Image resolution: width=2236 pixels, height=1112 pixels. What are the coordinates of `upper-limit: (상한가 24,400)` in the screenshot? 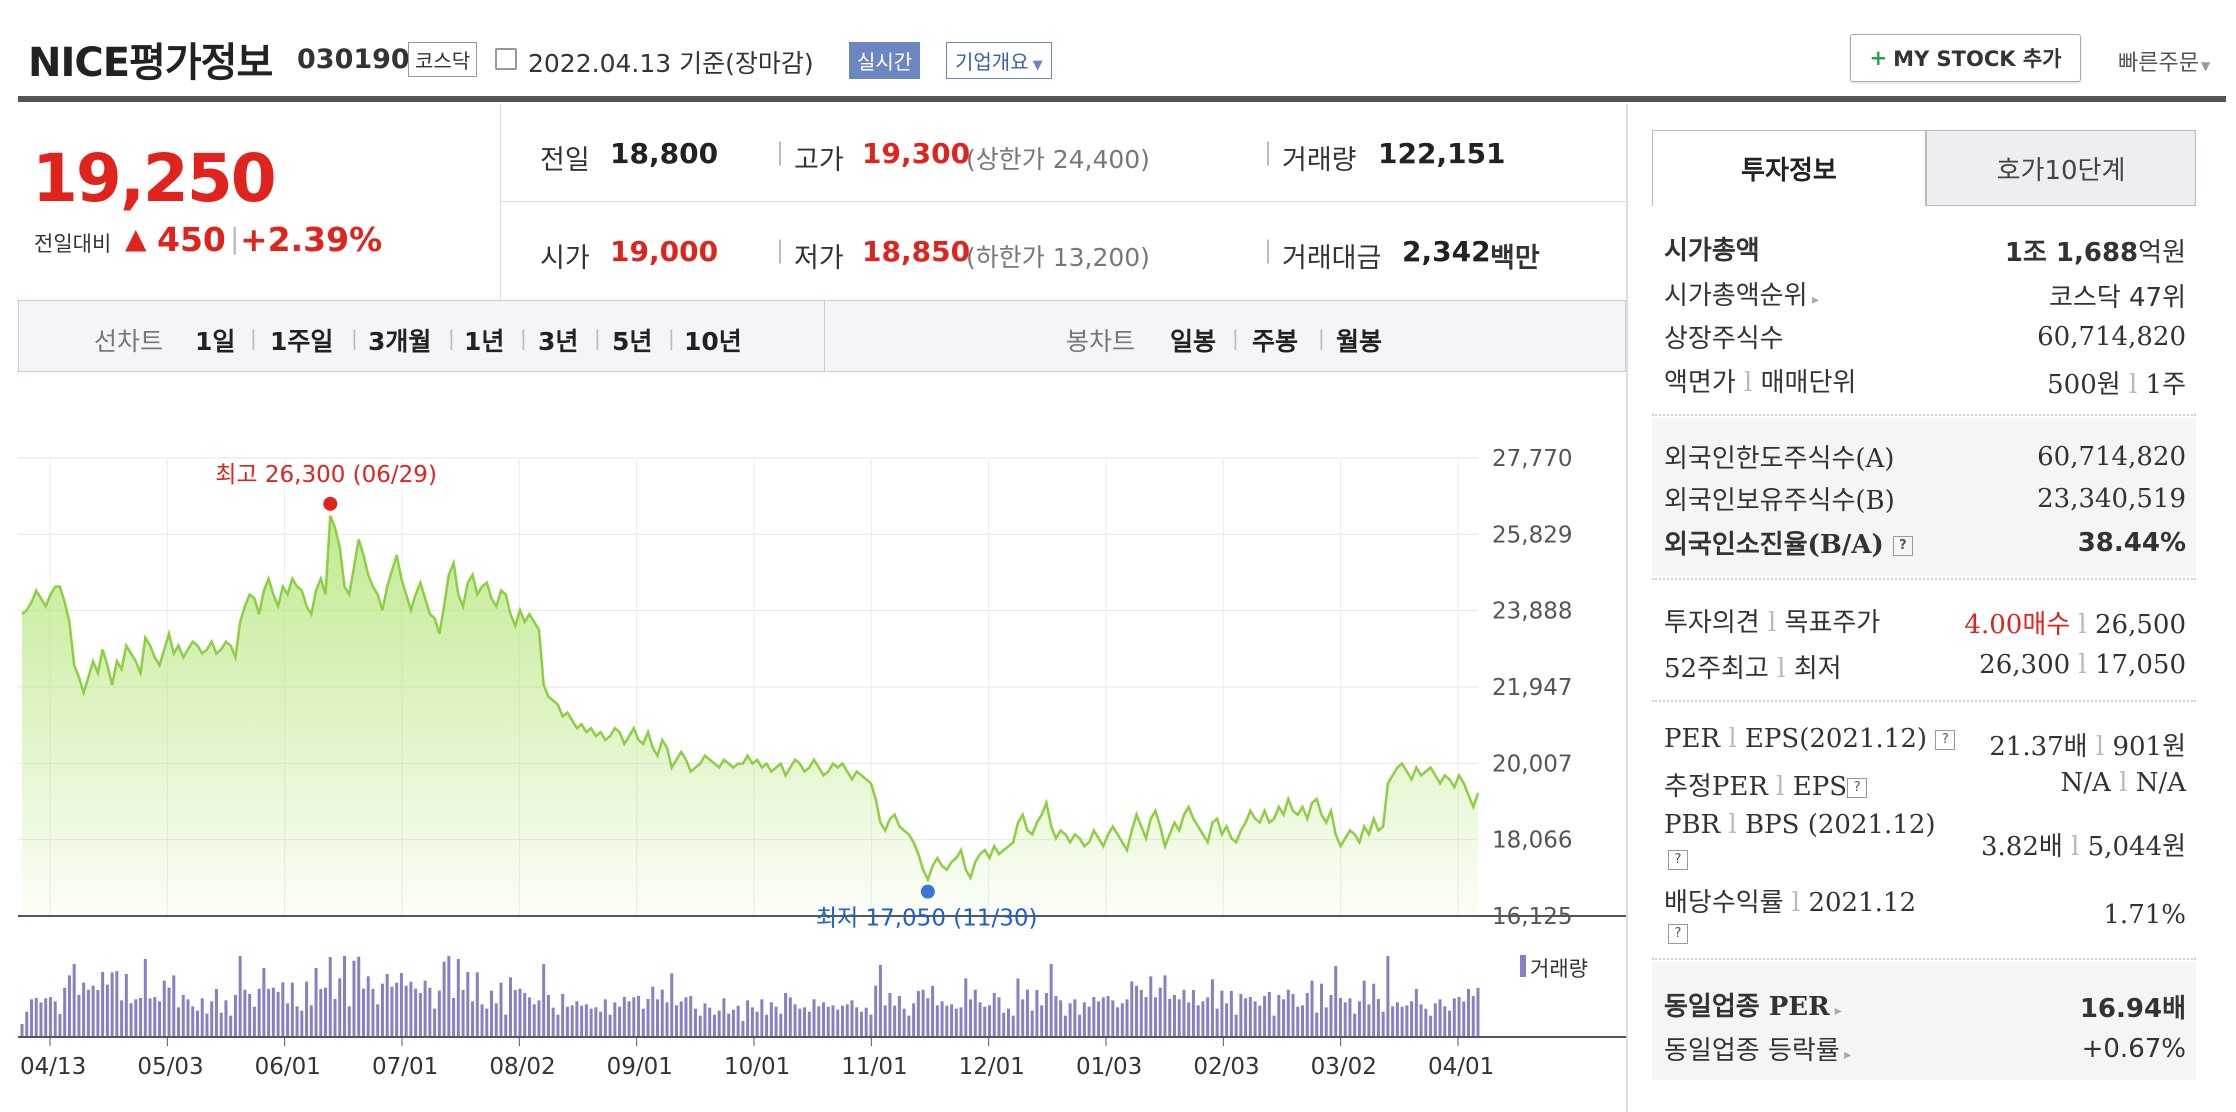 It's located at (1058, 159).